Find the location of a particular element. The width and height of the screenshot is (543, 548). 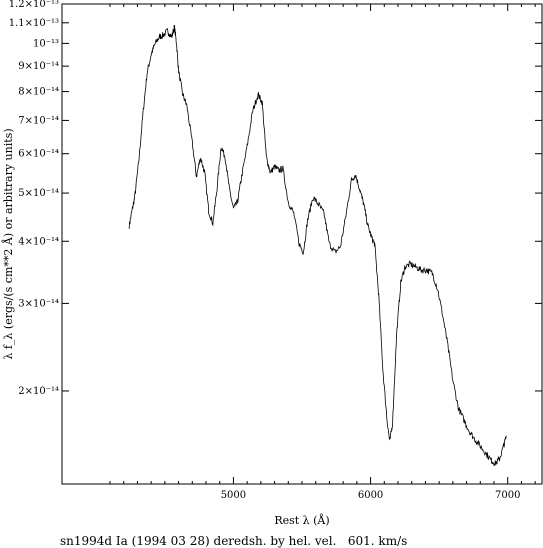

y-tick-label: 5×10⁻¹⁴ is located at coordinates (38, 193).